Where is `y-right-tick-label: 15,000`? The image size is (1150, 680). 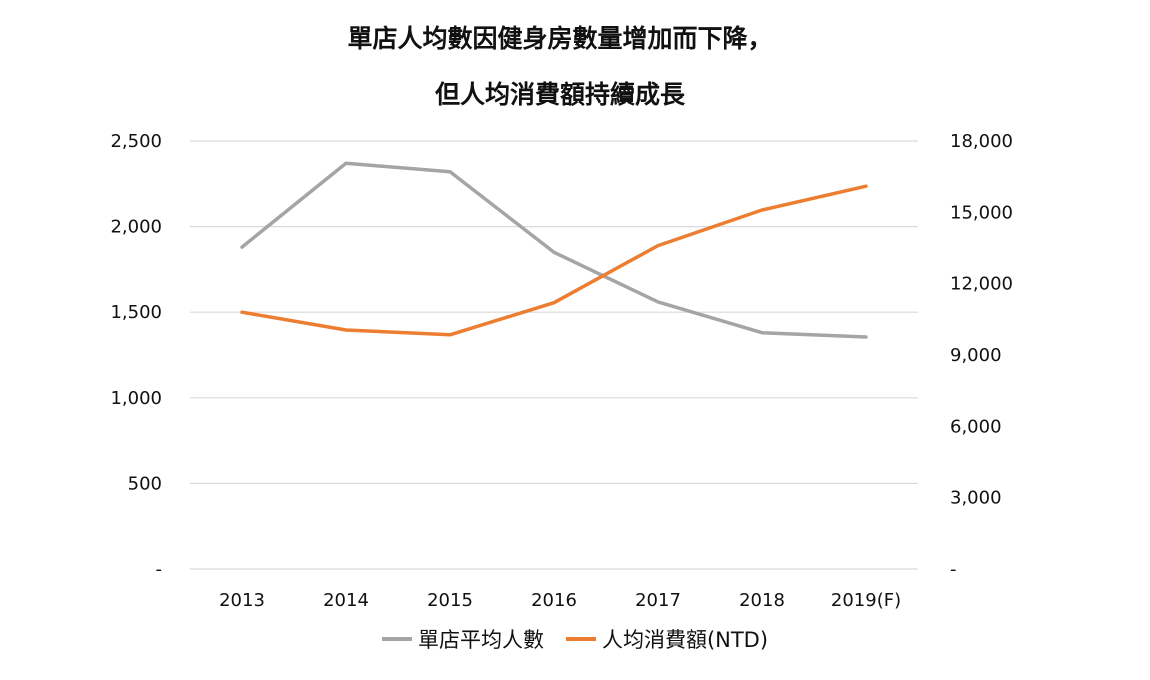
y-right-tick-label: 15,000 is located at coordinates (981, 212).